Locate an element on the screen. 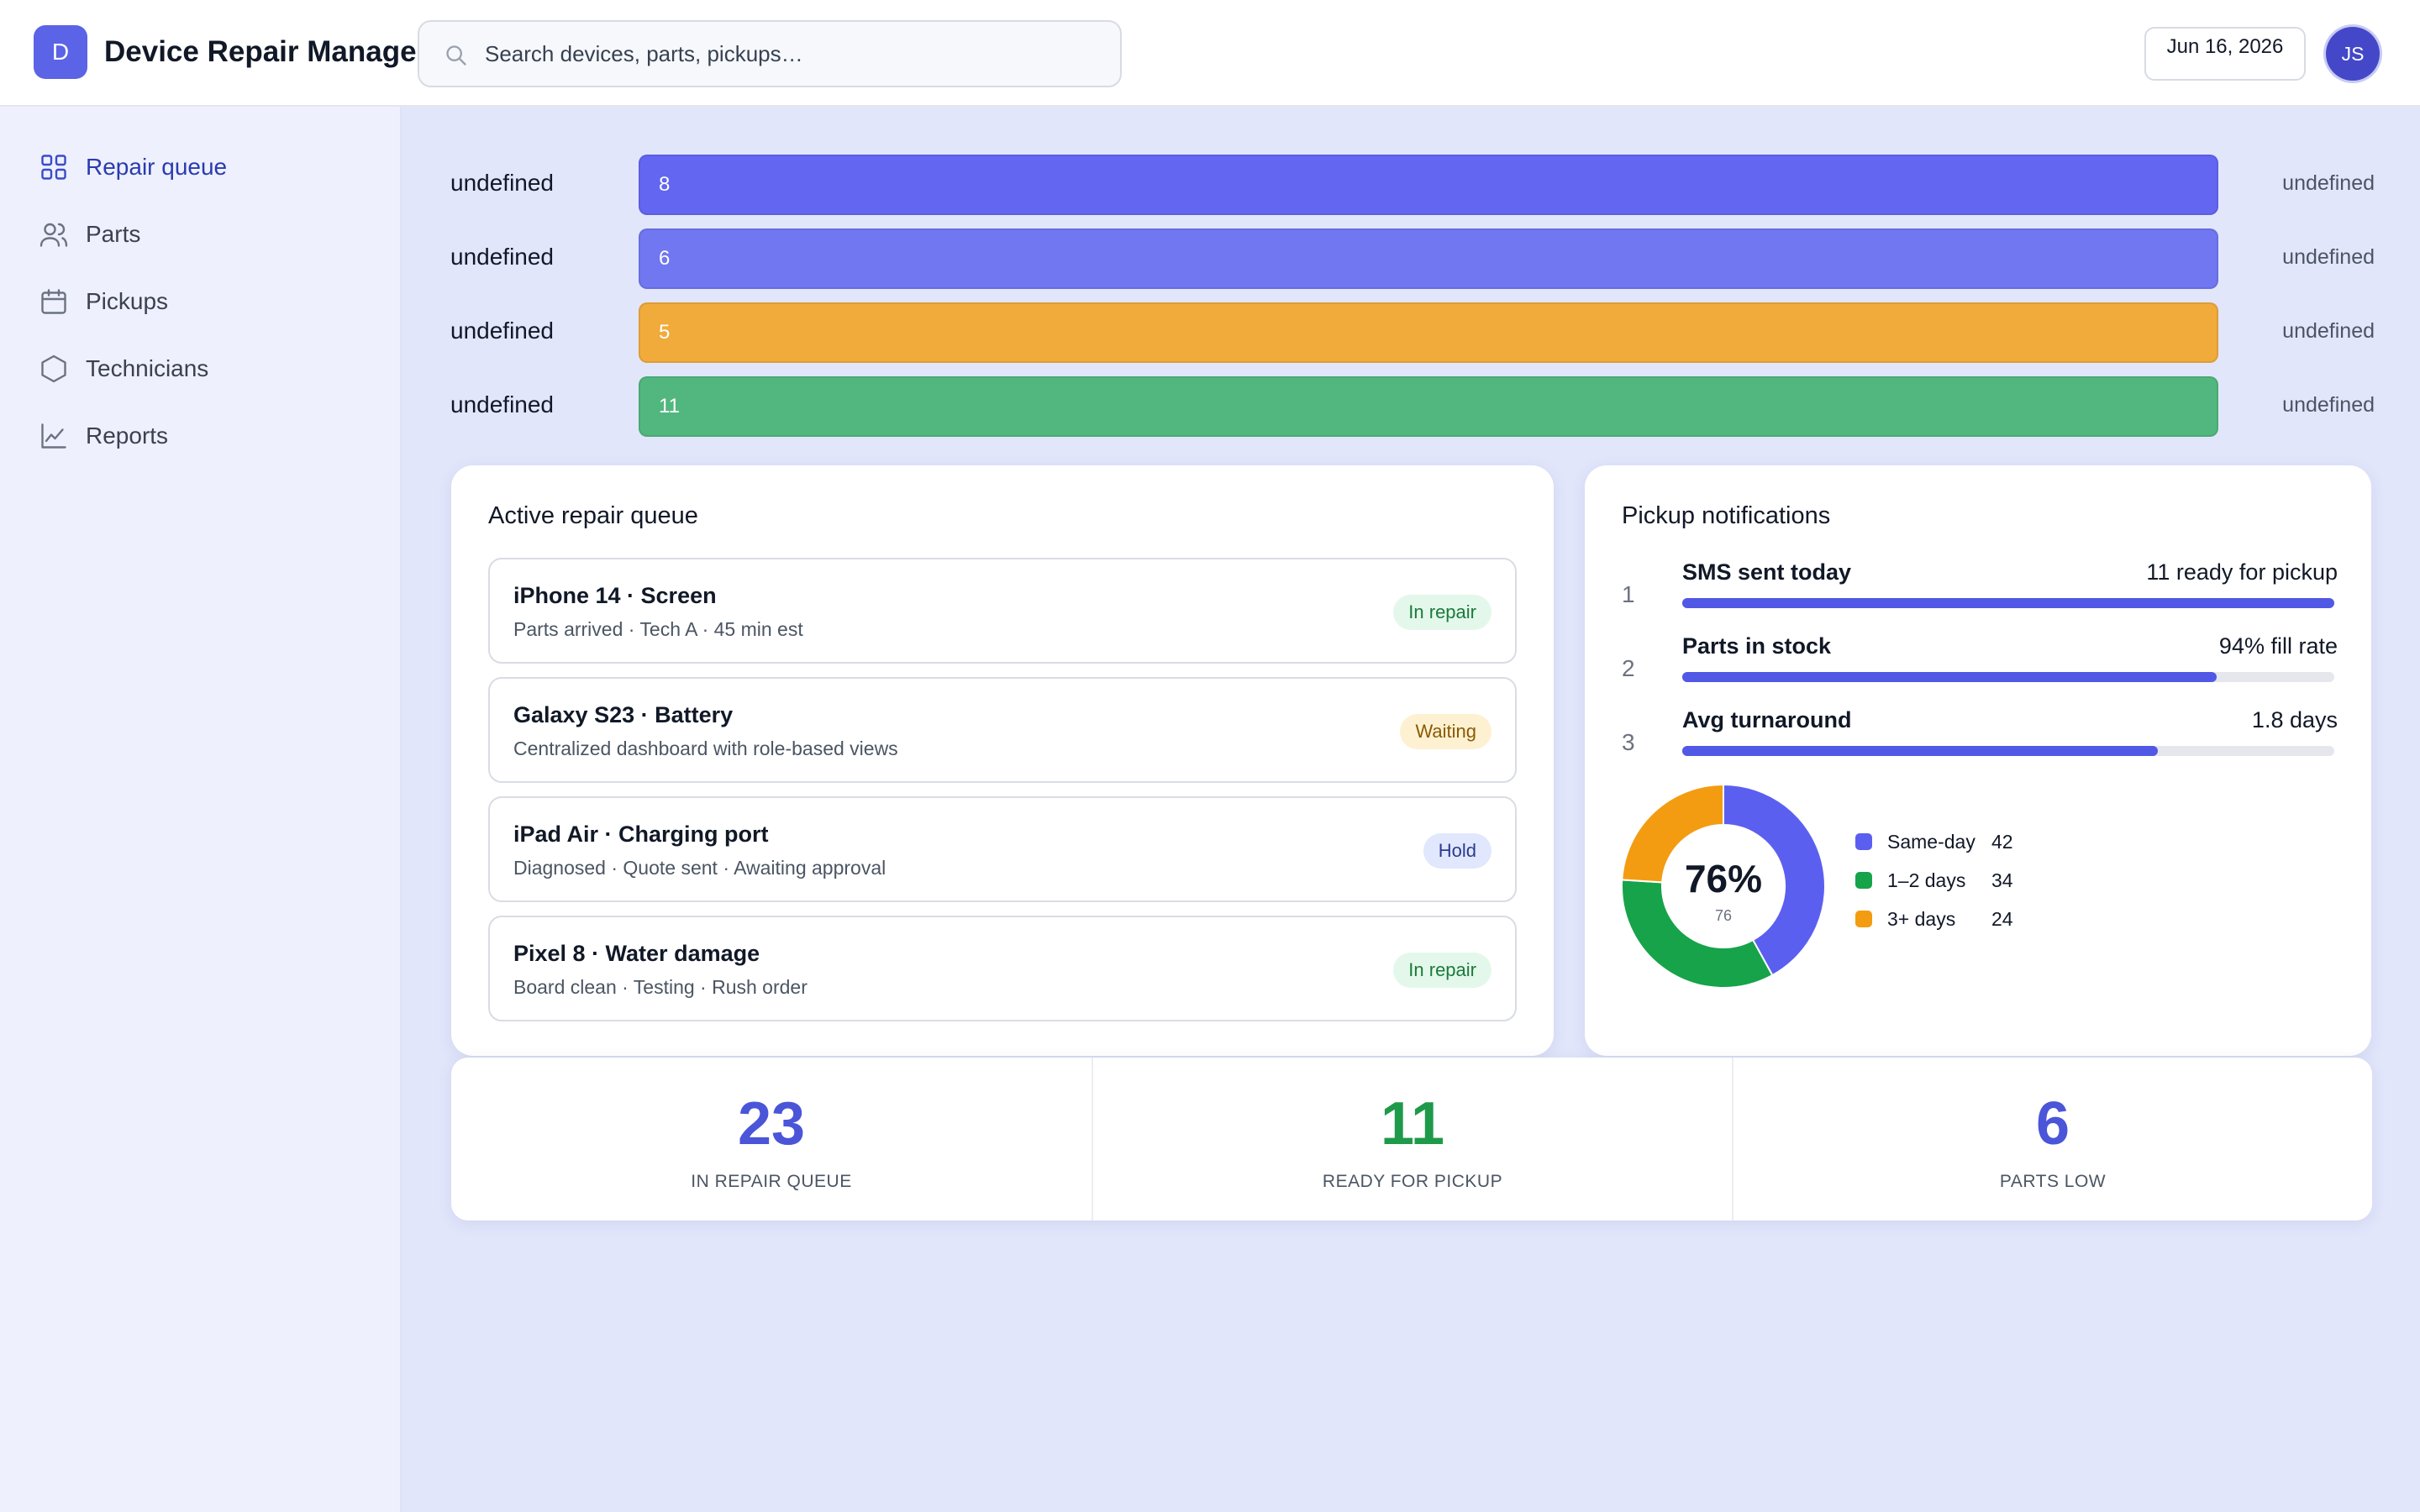  bar-fill: 6 is located at coordinates (1428, 258).